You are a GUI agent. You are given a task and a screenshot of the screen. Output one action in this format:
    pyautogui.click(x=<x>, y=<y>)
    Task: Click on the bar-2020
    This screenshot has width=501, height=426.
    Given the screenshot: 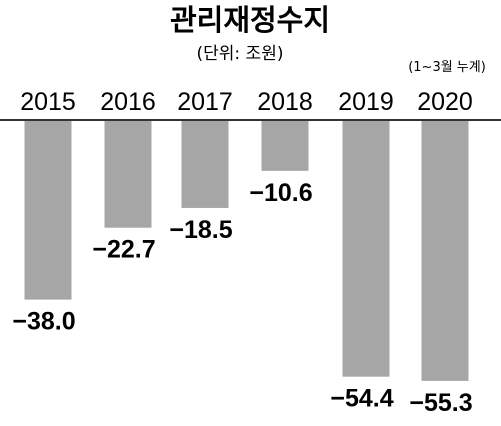 What is the action you would take?
    pyautogui.click(x=445, y=251)
    